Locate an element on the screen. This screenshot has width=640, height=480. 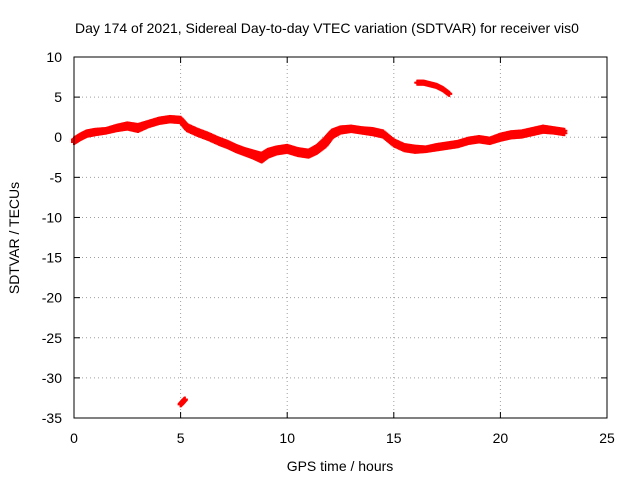
y-tick-label: 5 is located at coordinates (58, 97).